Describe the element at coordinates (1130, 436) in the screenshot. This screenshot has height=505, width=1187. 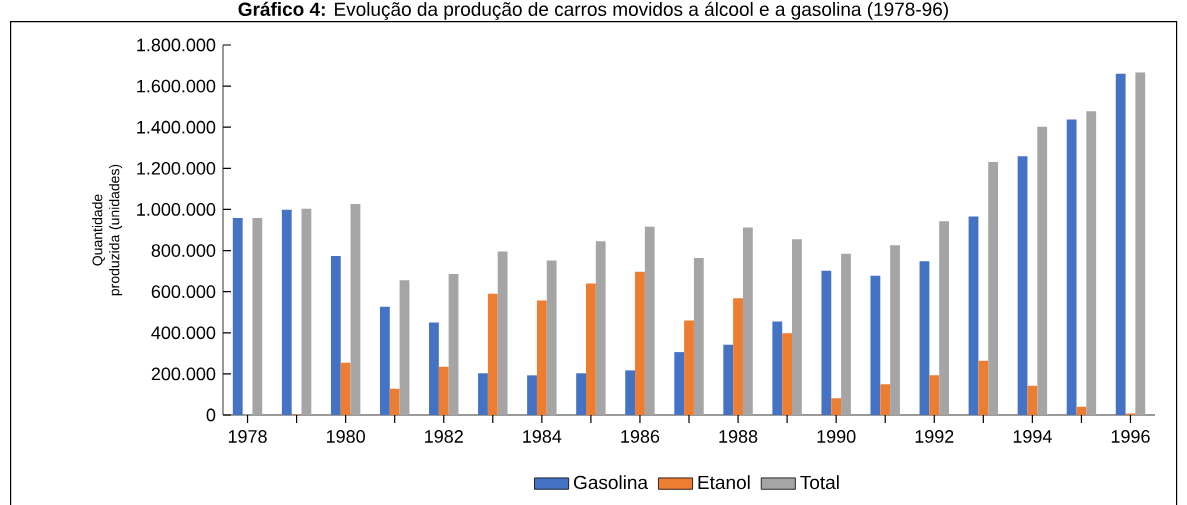
I see `x-tick-label: 1996` at that location.